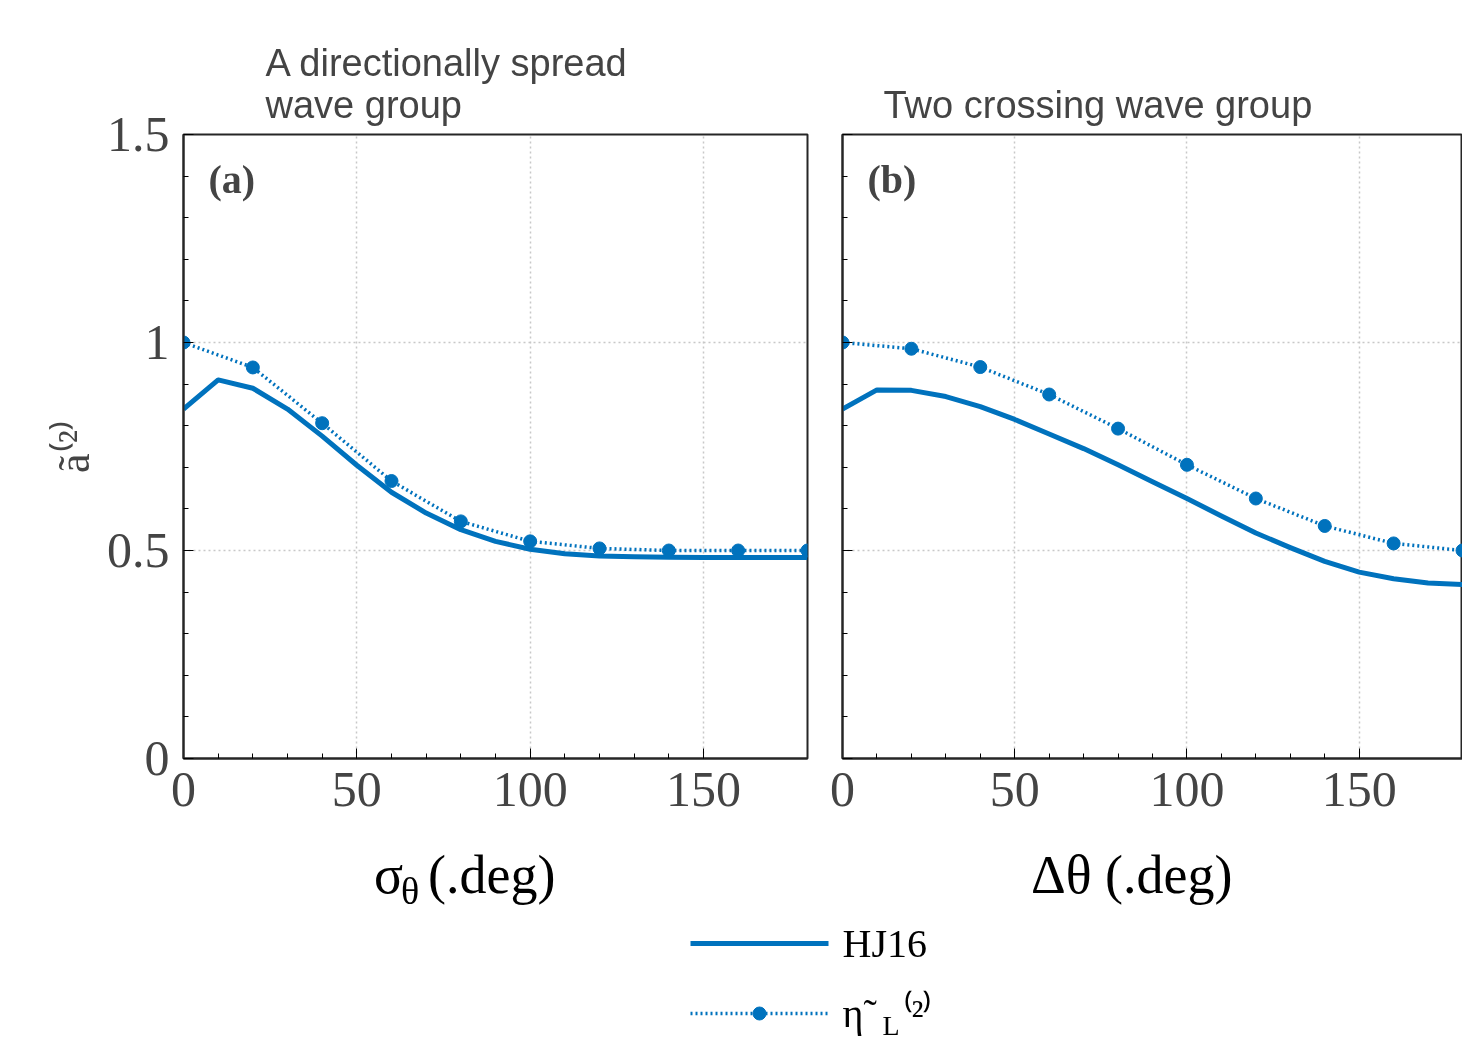  What do you see at coordinates (884, 943) in the screenshot?
I see `legend-label: HJ16` at bounding box center [884, 943].